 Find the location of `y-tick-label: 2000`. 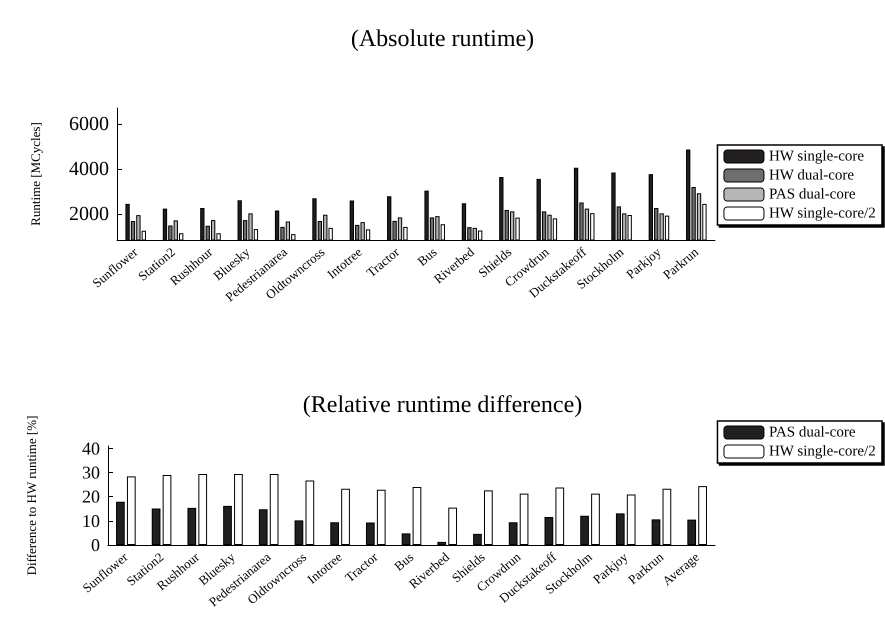

y-tick-label: 2000 is located at coordinates (89, 214).